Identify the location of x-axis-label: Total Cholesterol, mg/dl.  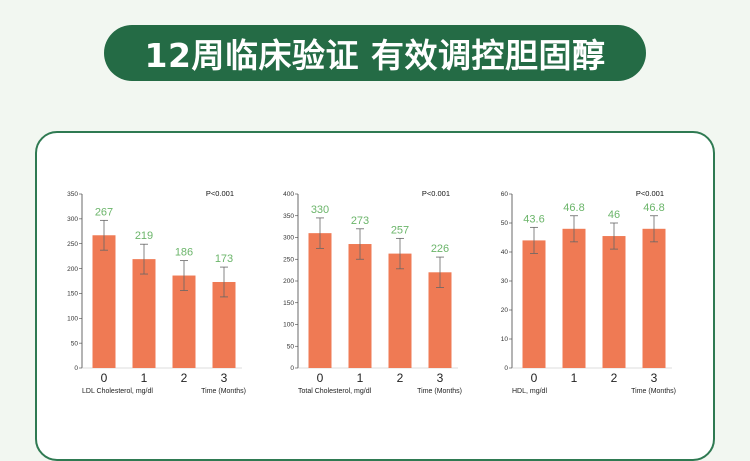
(335, 391).